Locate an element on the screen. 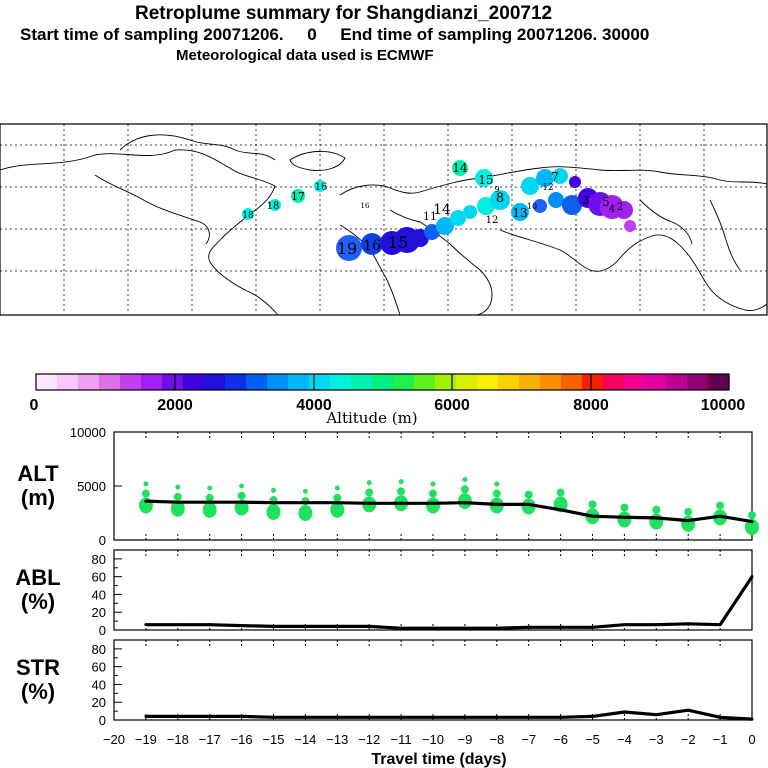 The height and width of the screenshot is (768, 768). y-tick-label: 40 is located at coordinates (99, 594).